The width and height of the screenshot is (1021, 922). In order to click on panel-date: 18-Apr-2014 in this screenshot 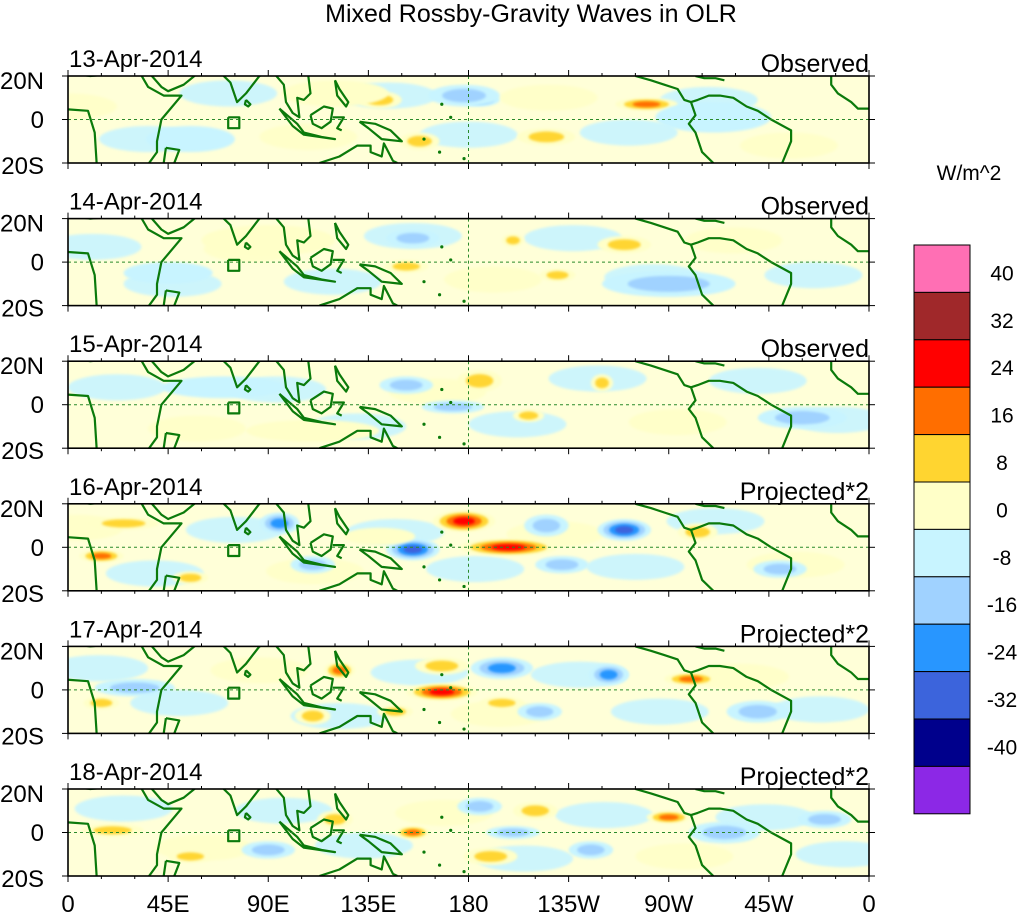, I will do `click(135, 772)`.